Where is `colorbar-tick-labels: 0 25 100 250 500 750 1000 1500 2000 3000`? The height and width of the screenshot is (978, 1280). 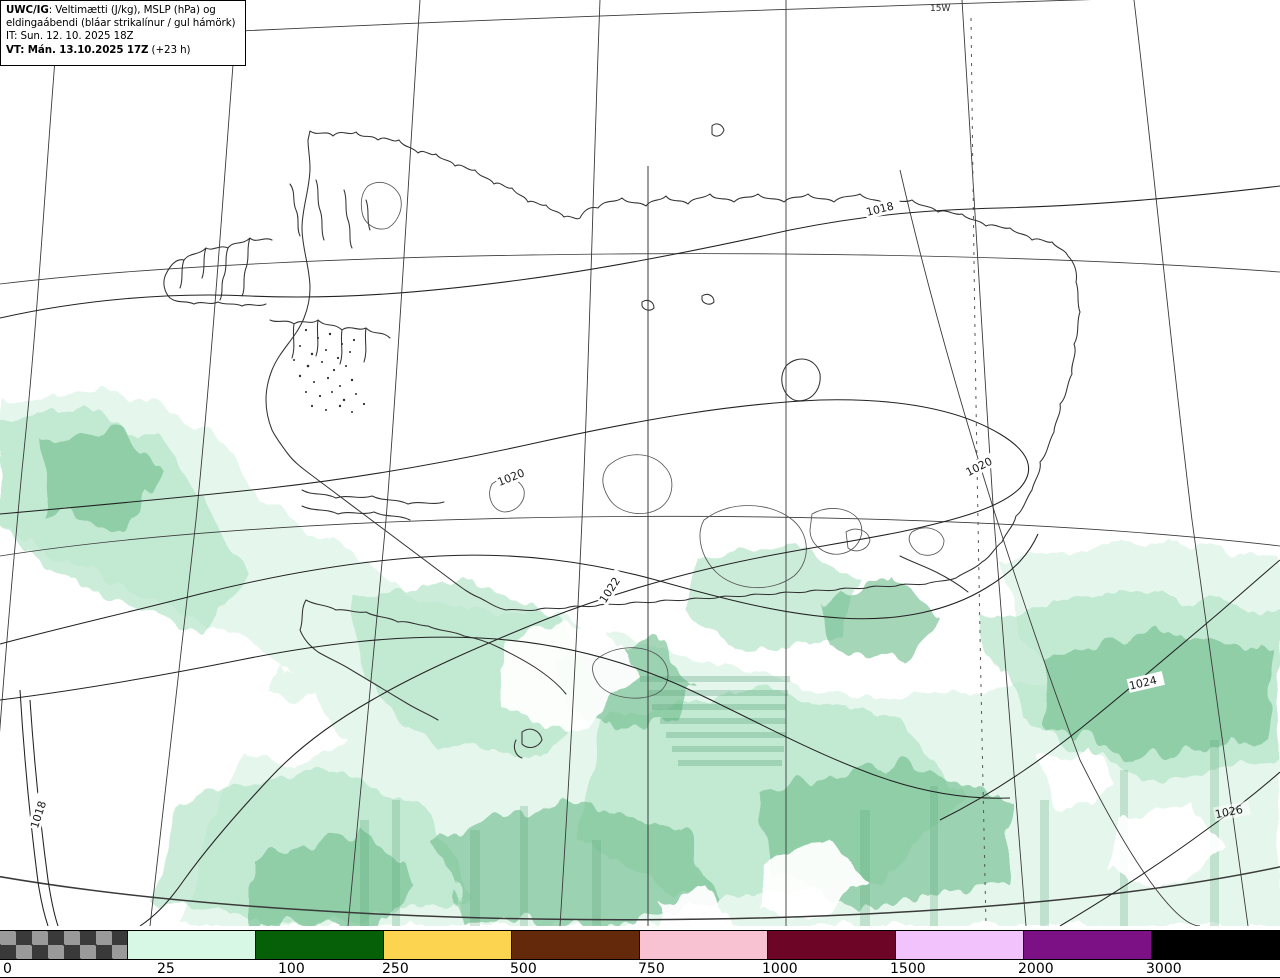
colorbar-tick-labels: 0 25 100 250 500 750 1000 1500 2000 3000 is located at coordinates (640, 969).